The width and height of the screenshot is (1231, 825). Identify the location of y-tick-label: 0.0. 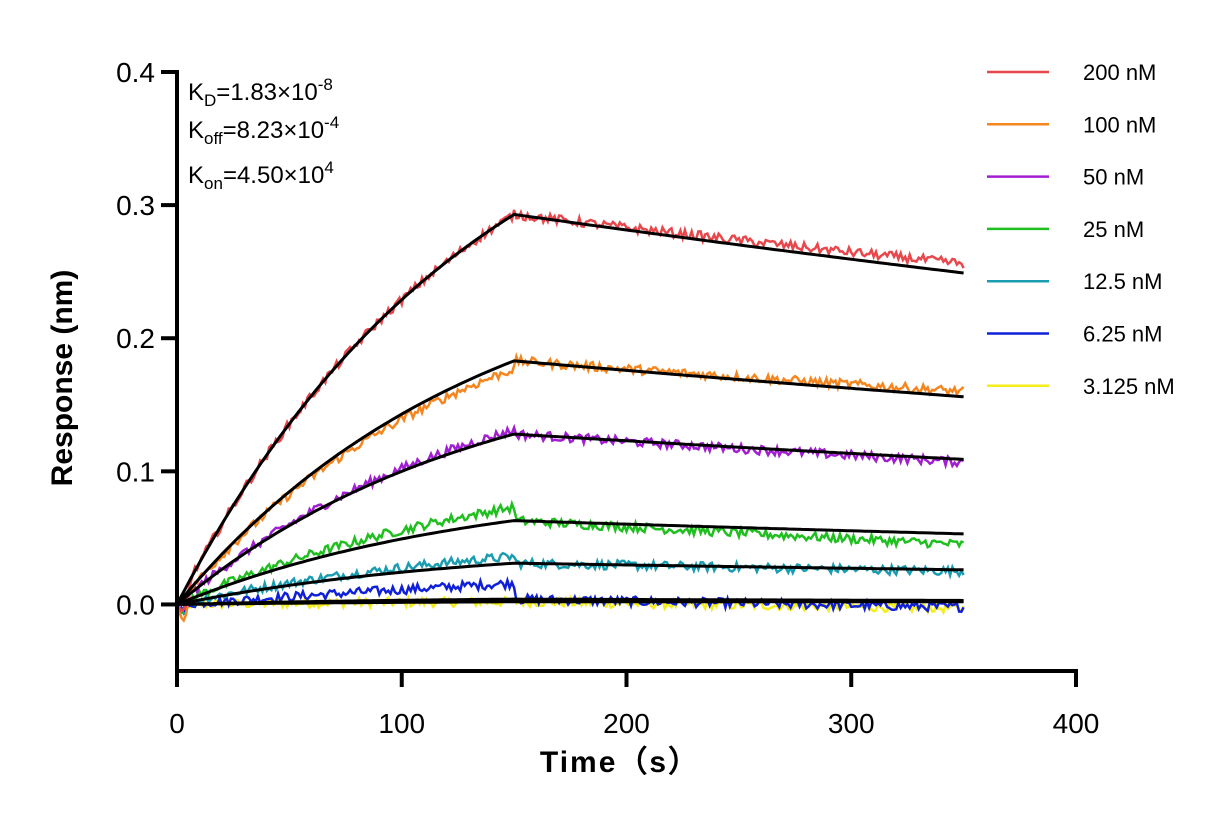
(135, 604).